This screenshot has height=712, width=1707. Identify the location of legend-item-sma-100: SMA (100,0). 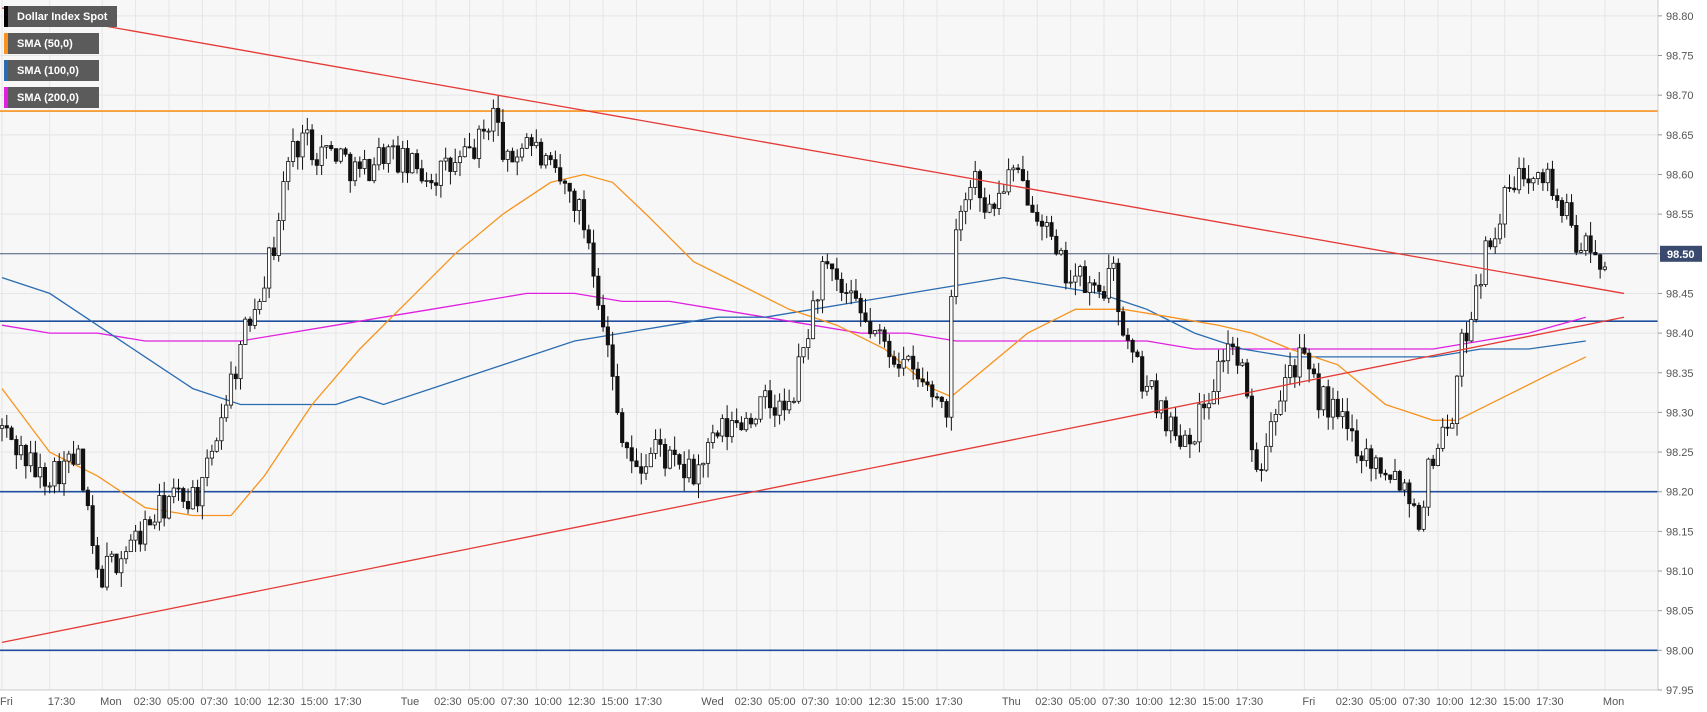
(51, 70).